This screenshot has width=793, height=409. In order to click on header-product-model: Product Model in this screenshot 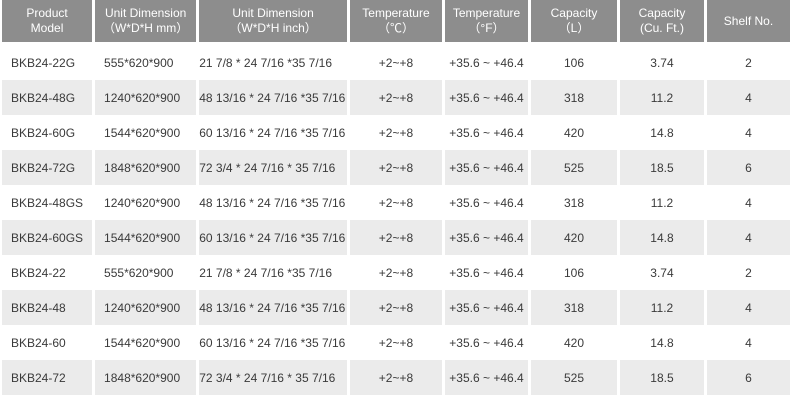, I will do `click(47, 22)`.